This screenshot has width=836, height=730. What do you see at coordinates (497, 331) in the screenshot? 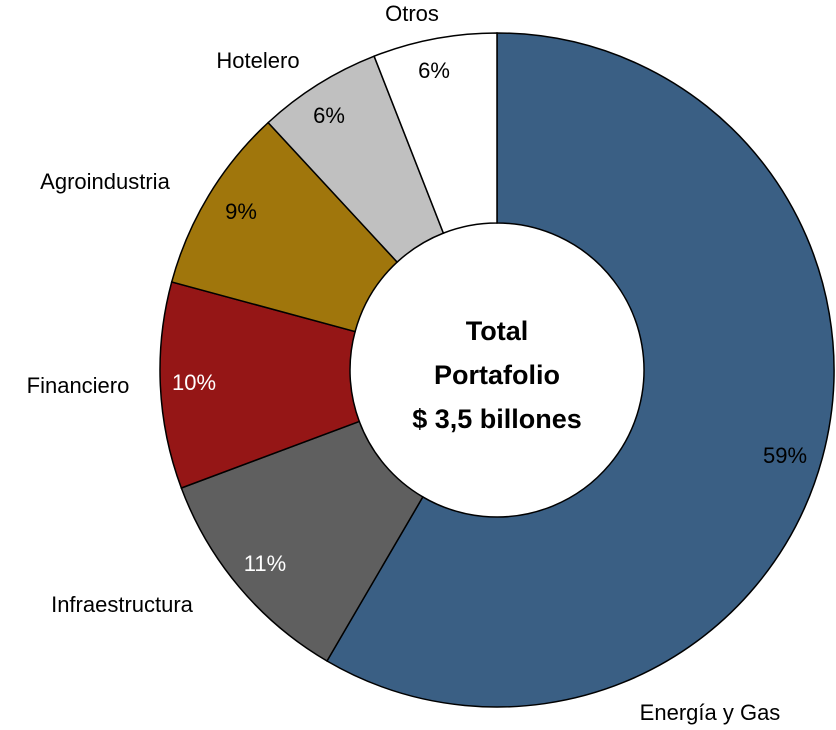
I see `center-text: Total` at bounding box center [497, 331].